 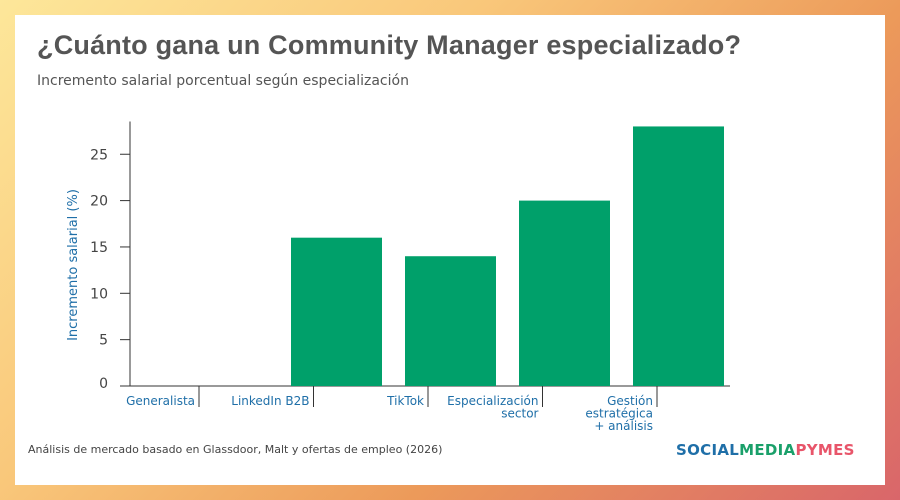 I want to click on x-tick-label: Especialización, so click(x=492, y=401).